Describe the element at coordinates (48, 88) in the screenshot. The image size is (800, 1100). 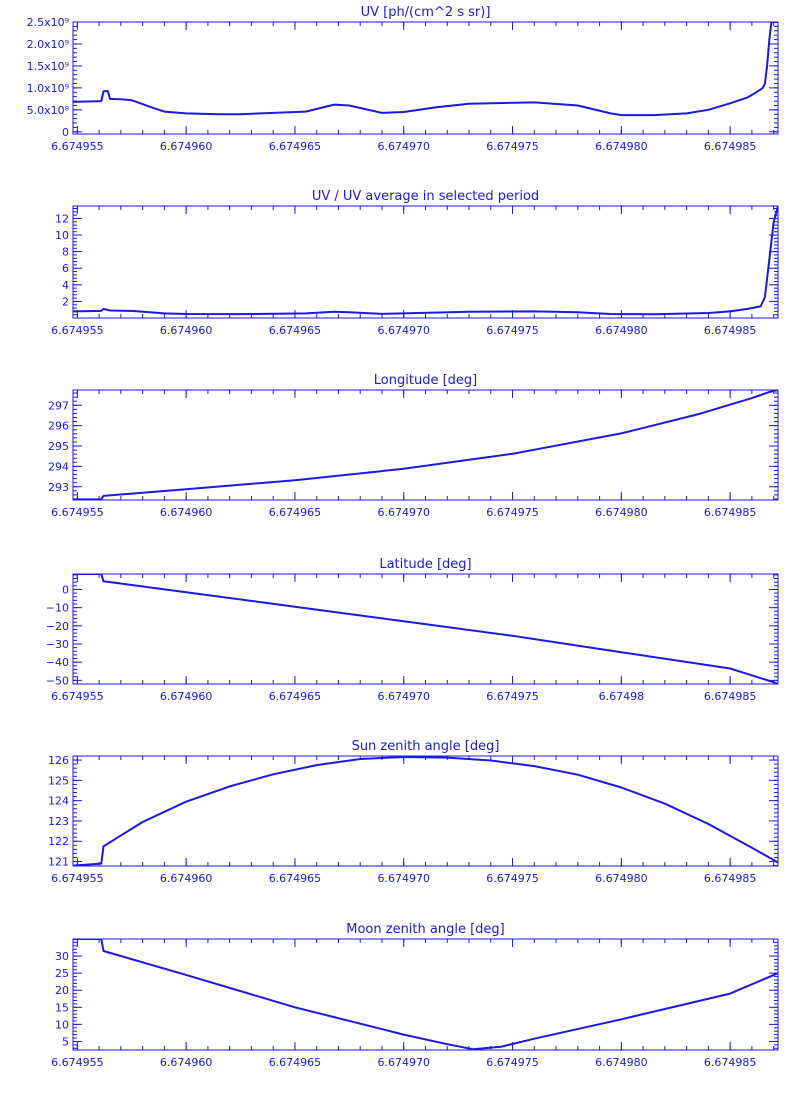
I see `y-tick-label: 1.0x10⁹` at that location.